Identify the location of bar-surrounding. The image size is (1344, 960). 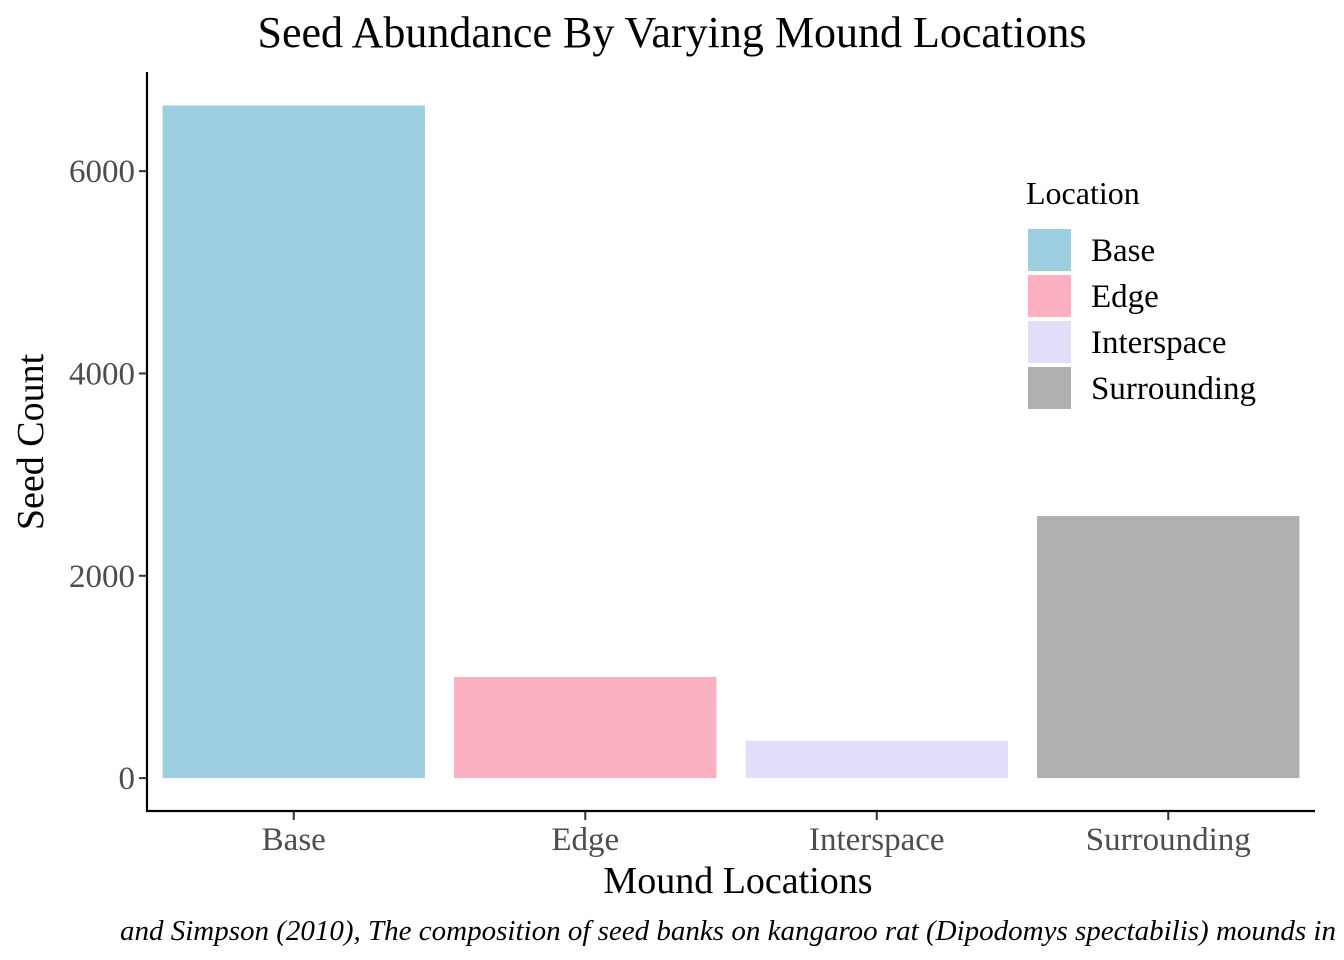
(1168, 647).